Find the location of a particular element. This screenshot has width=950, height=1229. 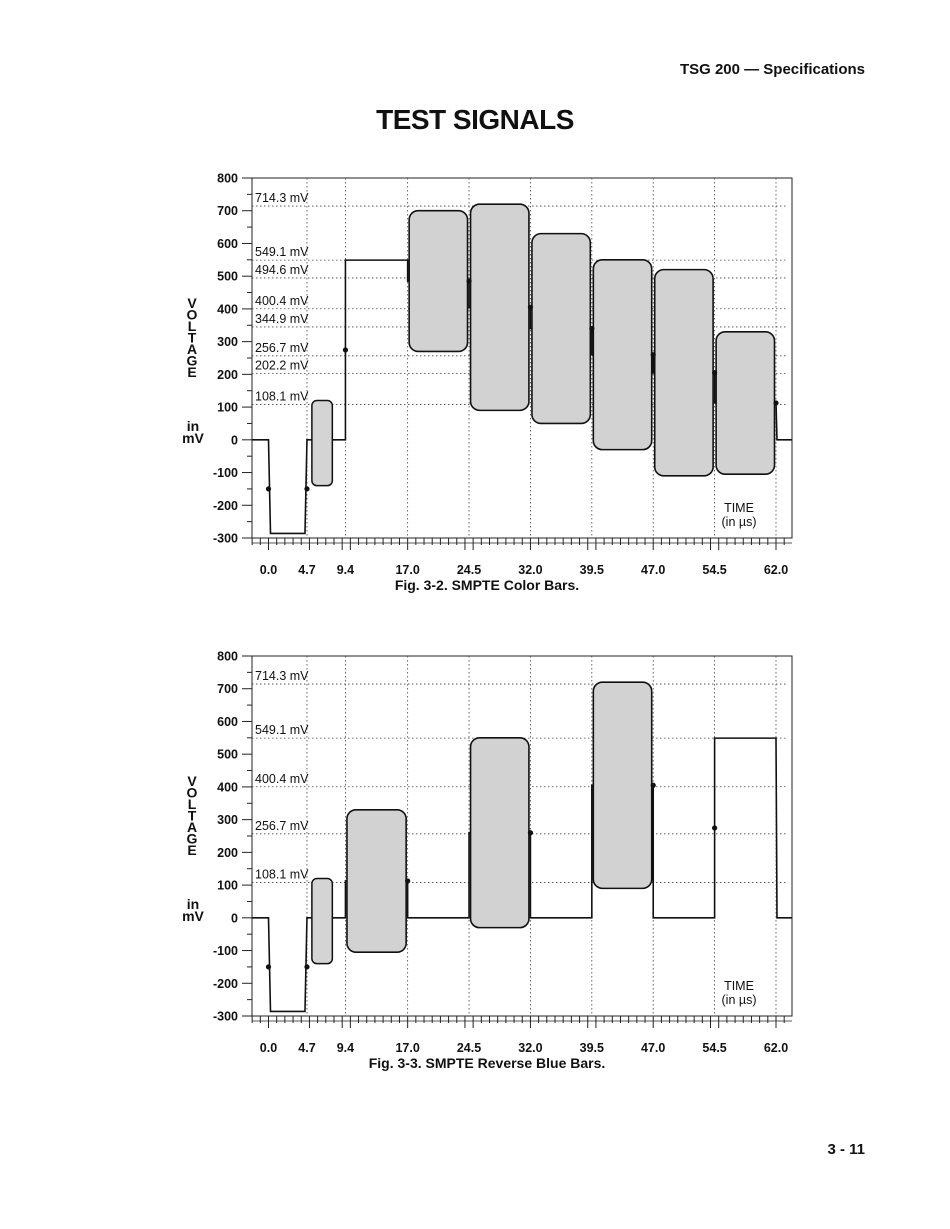

level-label: 494.6 mV is located at coordinates (282, 270).